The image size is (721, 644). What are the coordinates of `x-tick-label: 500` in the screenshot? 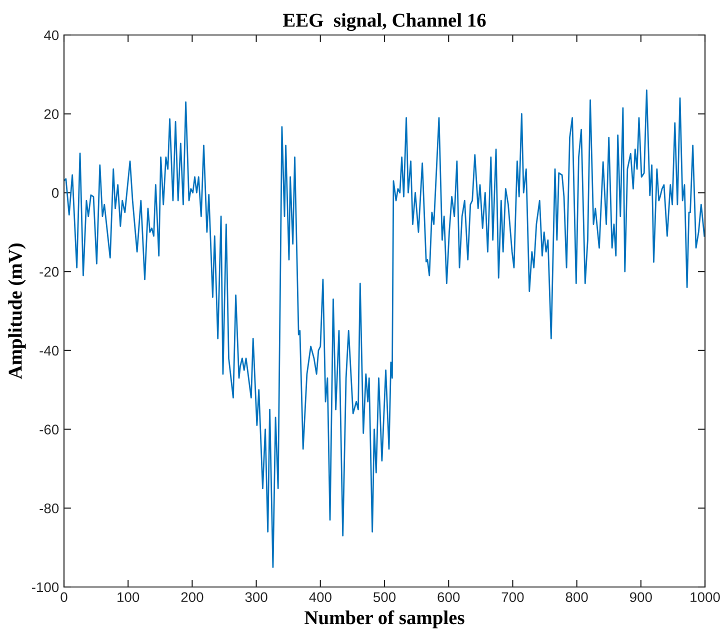 It's located at (384, 597).